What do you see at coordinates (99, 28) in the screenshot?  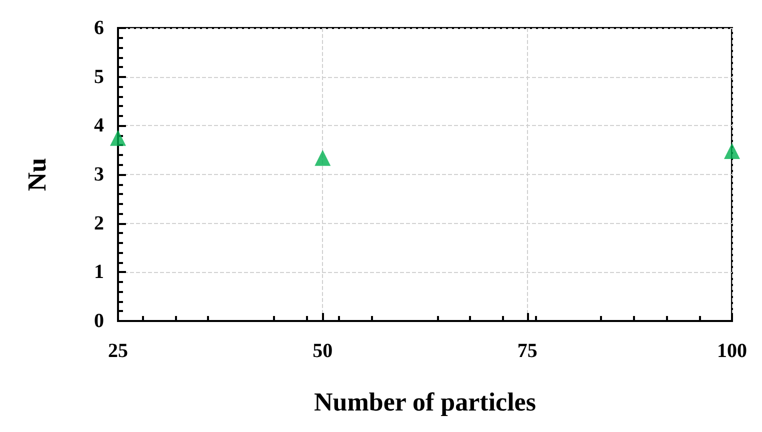 I see `y-tick-label: 6` at bounding box center [99, 28].